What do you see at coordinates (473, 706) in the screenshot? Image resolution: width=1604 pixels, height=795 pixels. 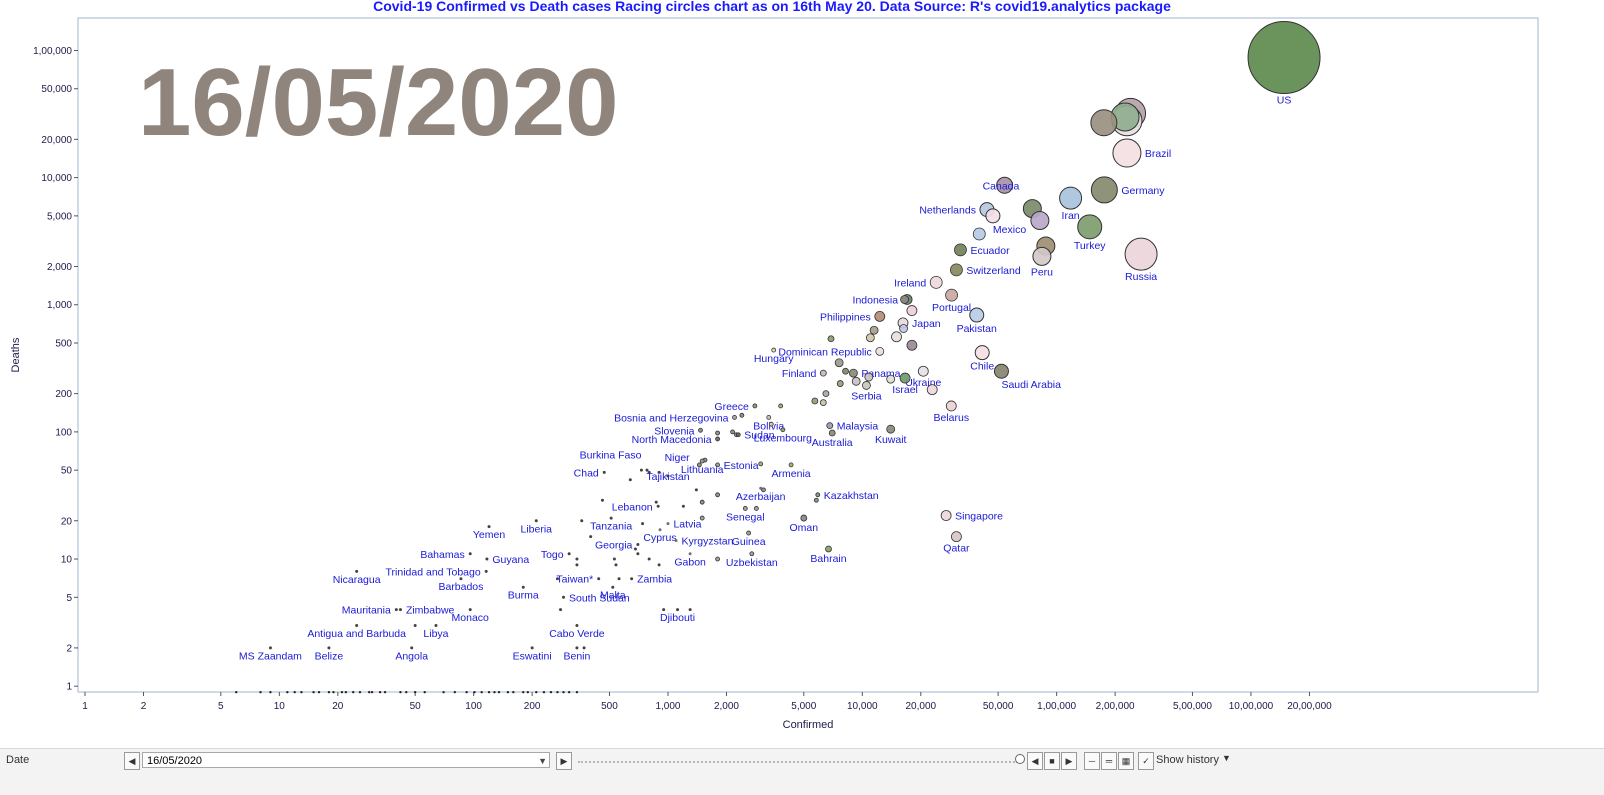 I see `x-tick-label: 100` at bounding box center [473, 706].